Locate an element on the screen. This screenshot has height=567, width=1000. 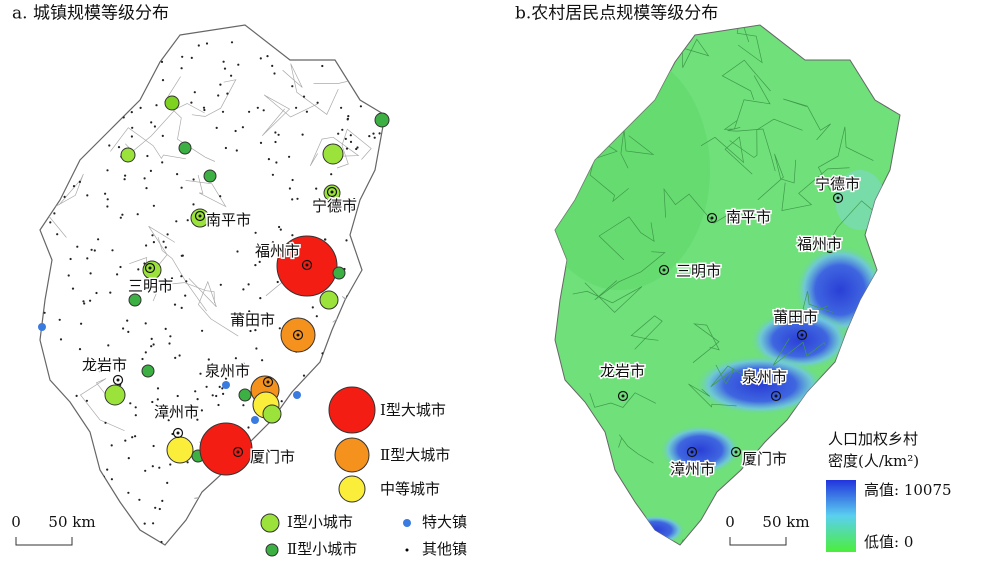
scale-line is located at coordinates (44, 541).